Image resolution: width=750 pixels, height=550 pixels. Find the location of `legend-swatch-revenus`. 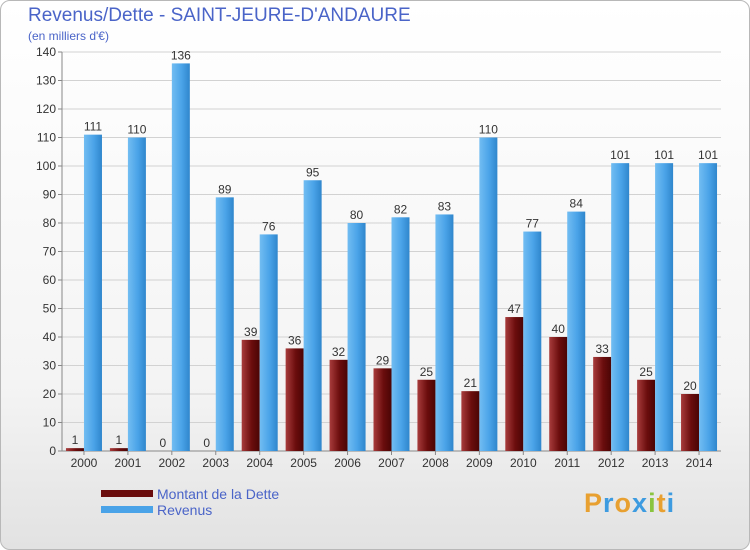

legend-swatch-revenus is located at coordinates (127, 509).